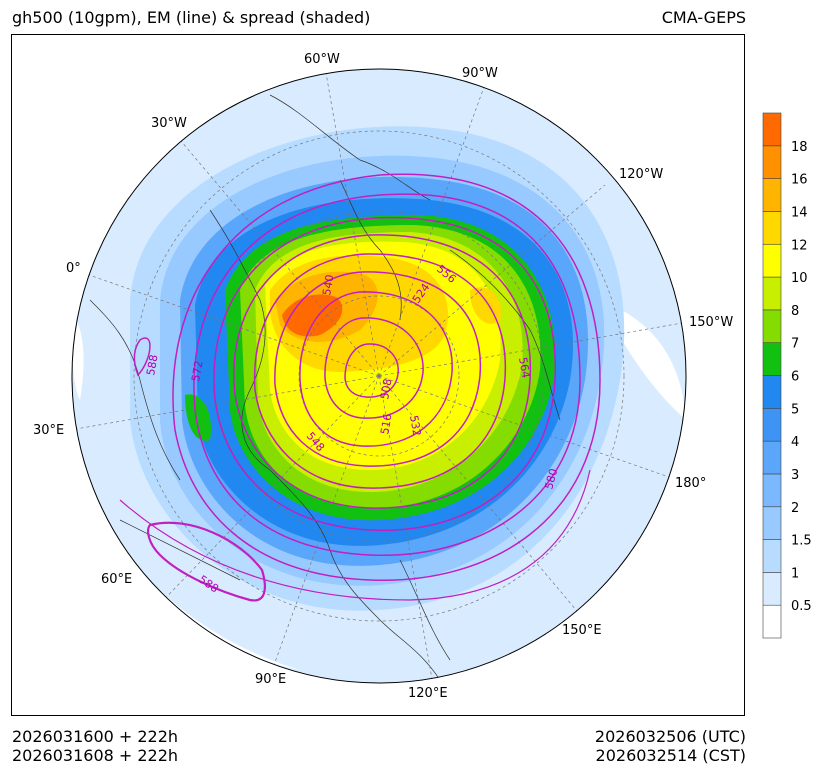 The width and height of the screenshot is (827, 776). What do you see at coordinates (795, 475) in the screenshot?
I see `colorbar-tick-label: 3` at bounding box center [795, 475].